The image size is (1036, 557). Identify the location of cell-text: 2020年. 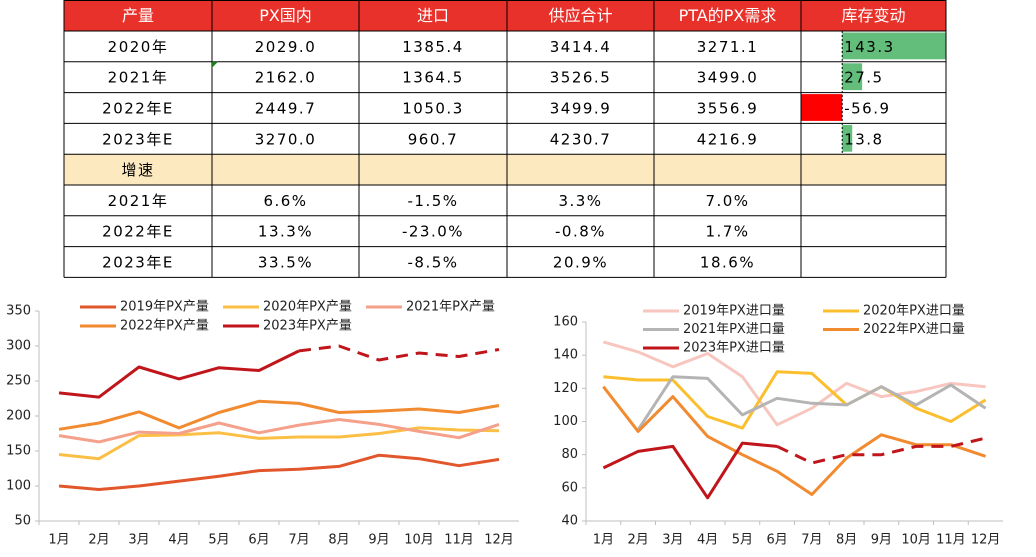
(138, 47).